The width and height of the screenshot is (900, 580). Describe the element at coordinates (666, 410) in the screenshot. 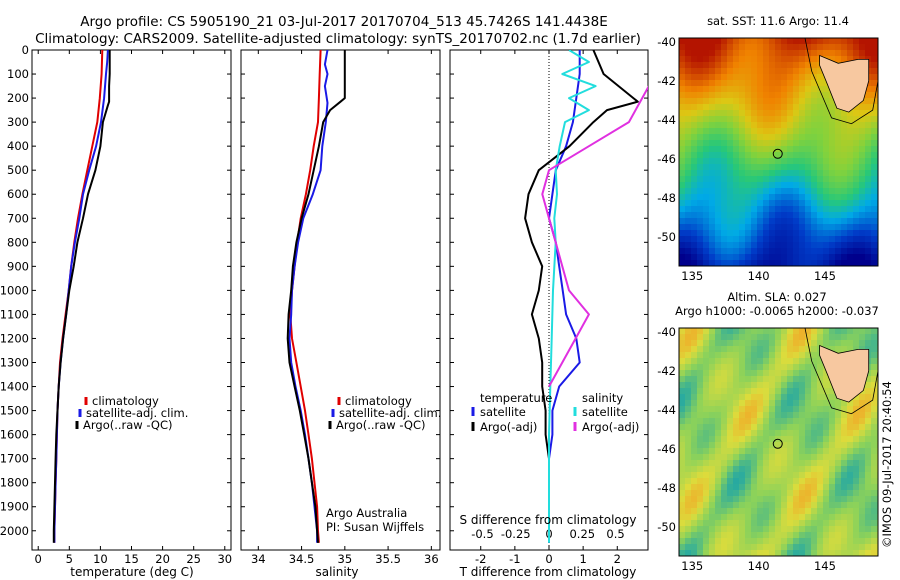

I see `map-y-tick-label: -44` at that location.